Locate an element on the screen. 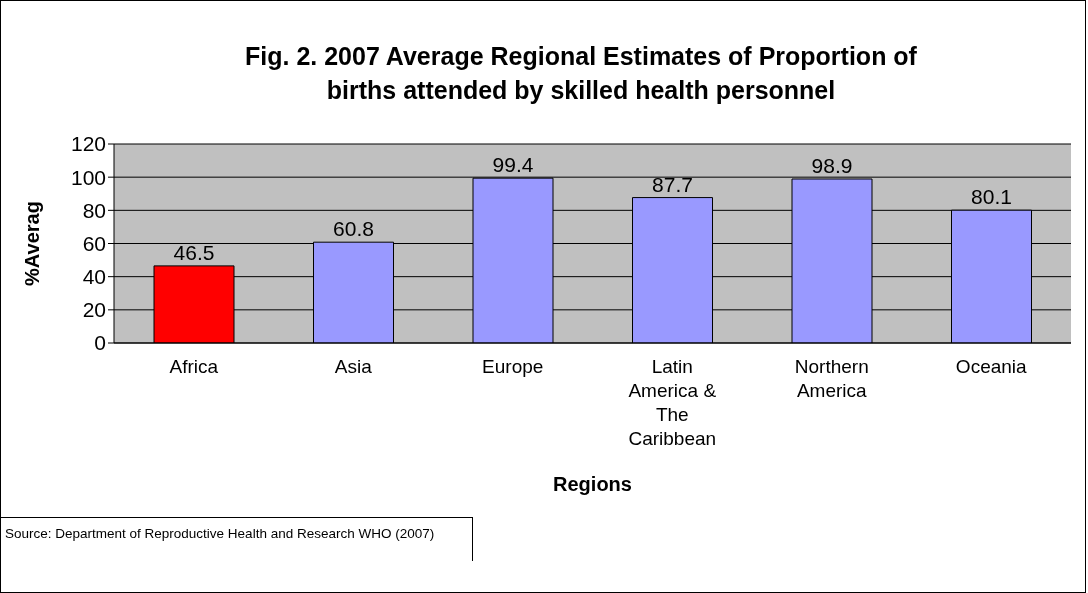  y-tick-label: 40 is located at coordinates (94, 277).